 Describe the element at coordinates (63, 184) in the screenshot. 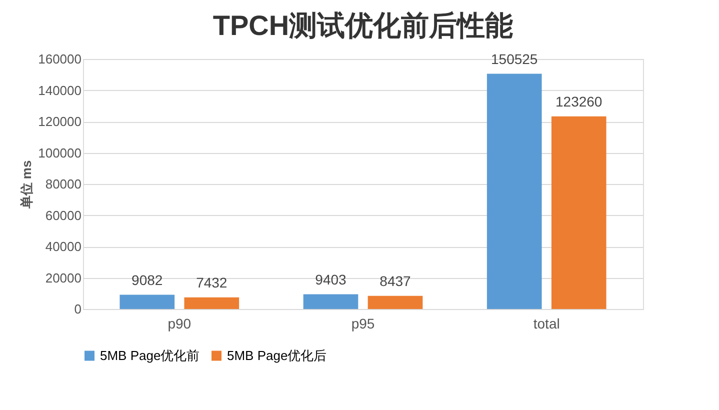

I see `y-tick-label: 80000` at that location.